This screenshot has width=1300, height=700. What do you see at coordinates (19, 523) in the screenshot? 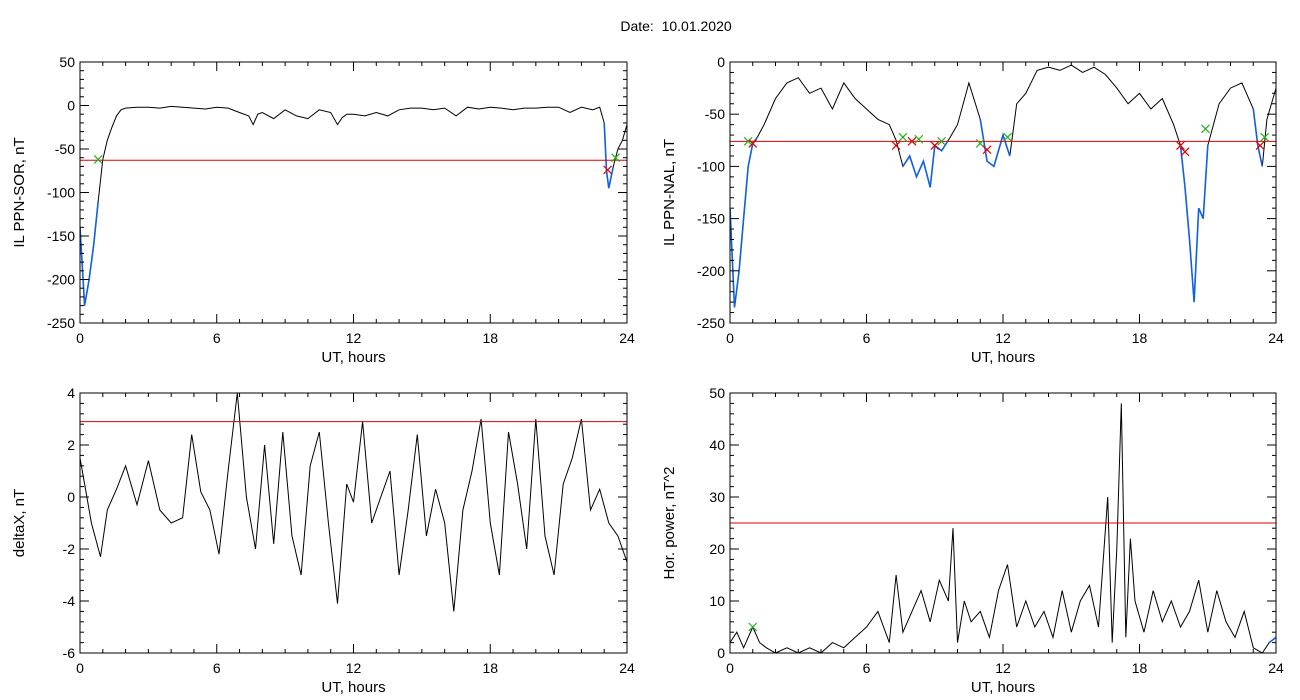
I see `y-axis-title: deltaX, nT` at bounding box center [19, 523].